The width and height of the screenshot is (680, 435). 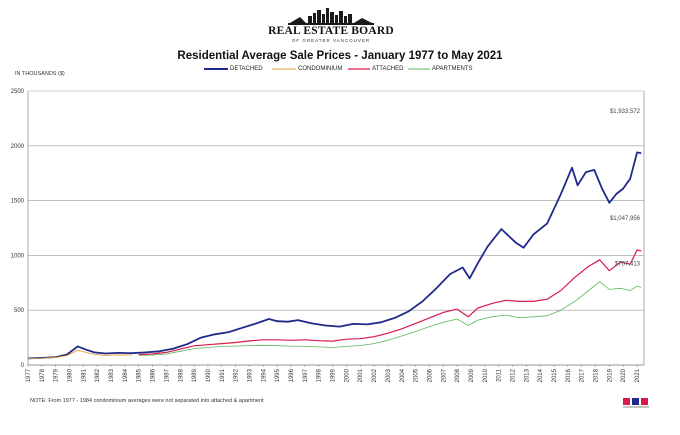 What do you see at coordinates (527, 375) in the screenshot?
I see `x-tick-2013: 2013` at bounding box center [527, 375].